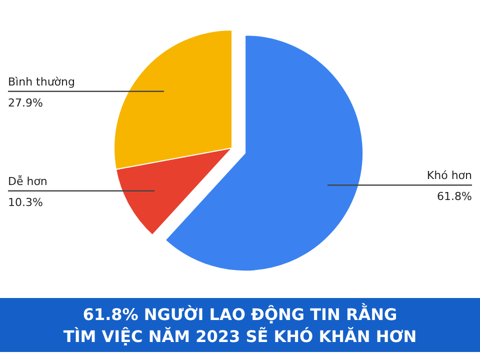 This screenshot has height=360, width=480. I want to click on data-label: 27.9%, so click(25, 103).